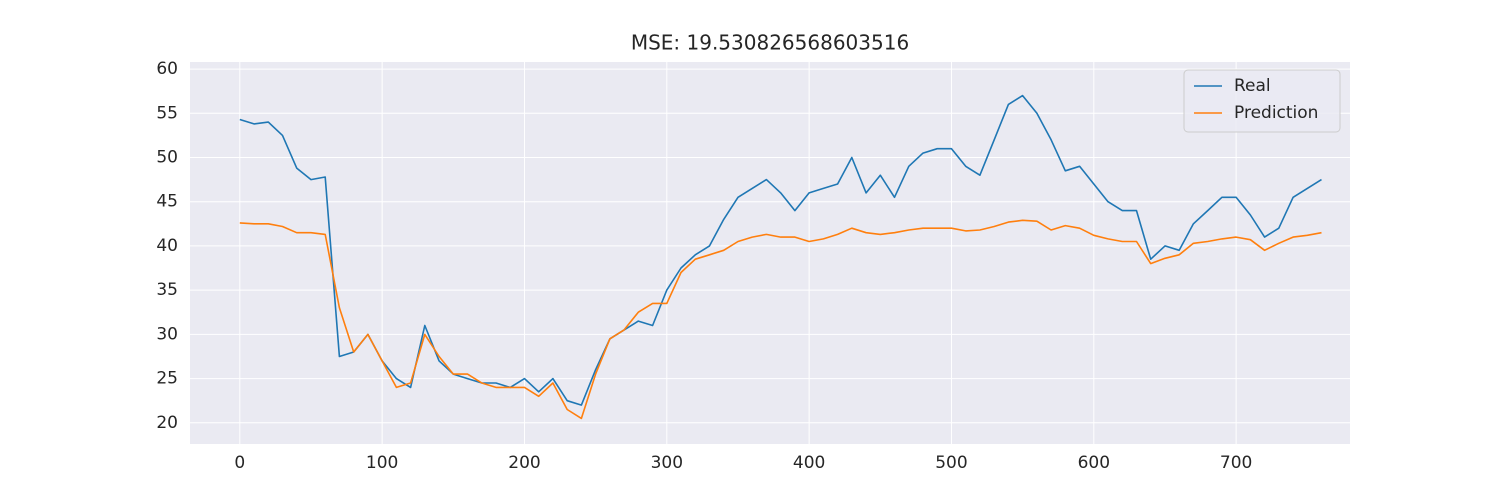 This screenshot has width=1500, height=500. I want to click on x-tick-label: 100, so click(382, 463).